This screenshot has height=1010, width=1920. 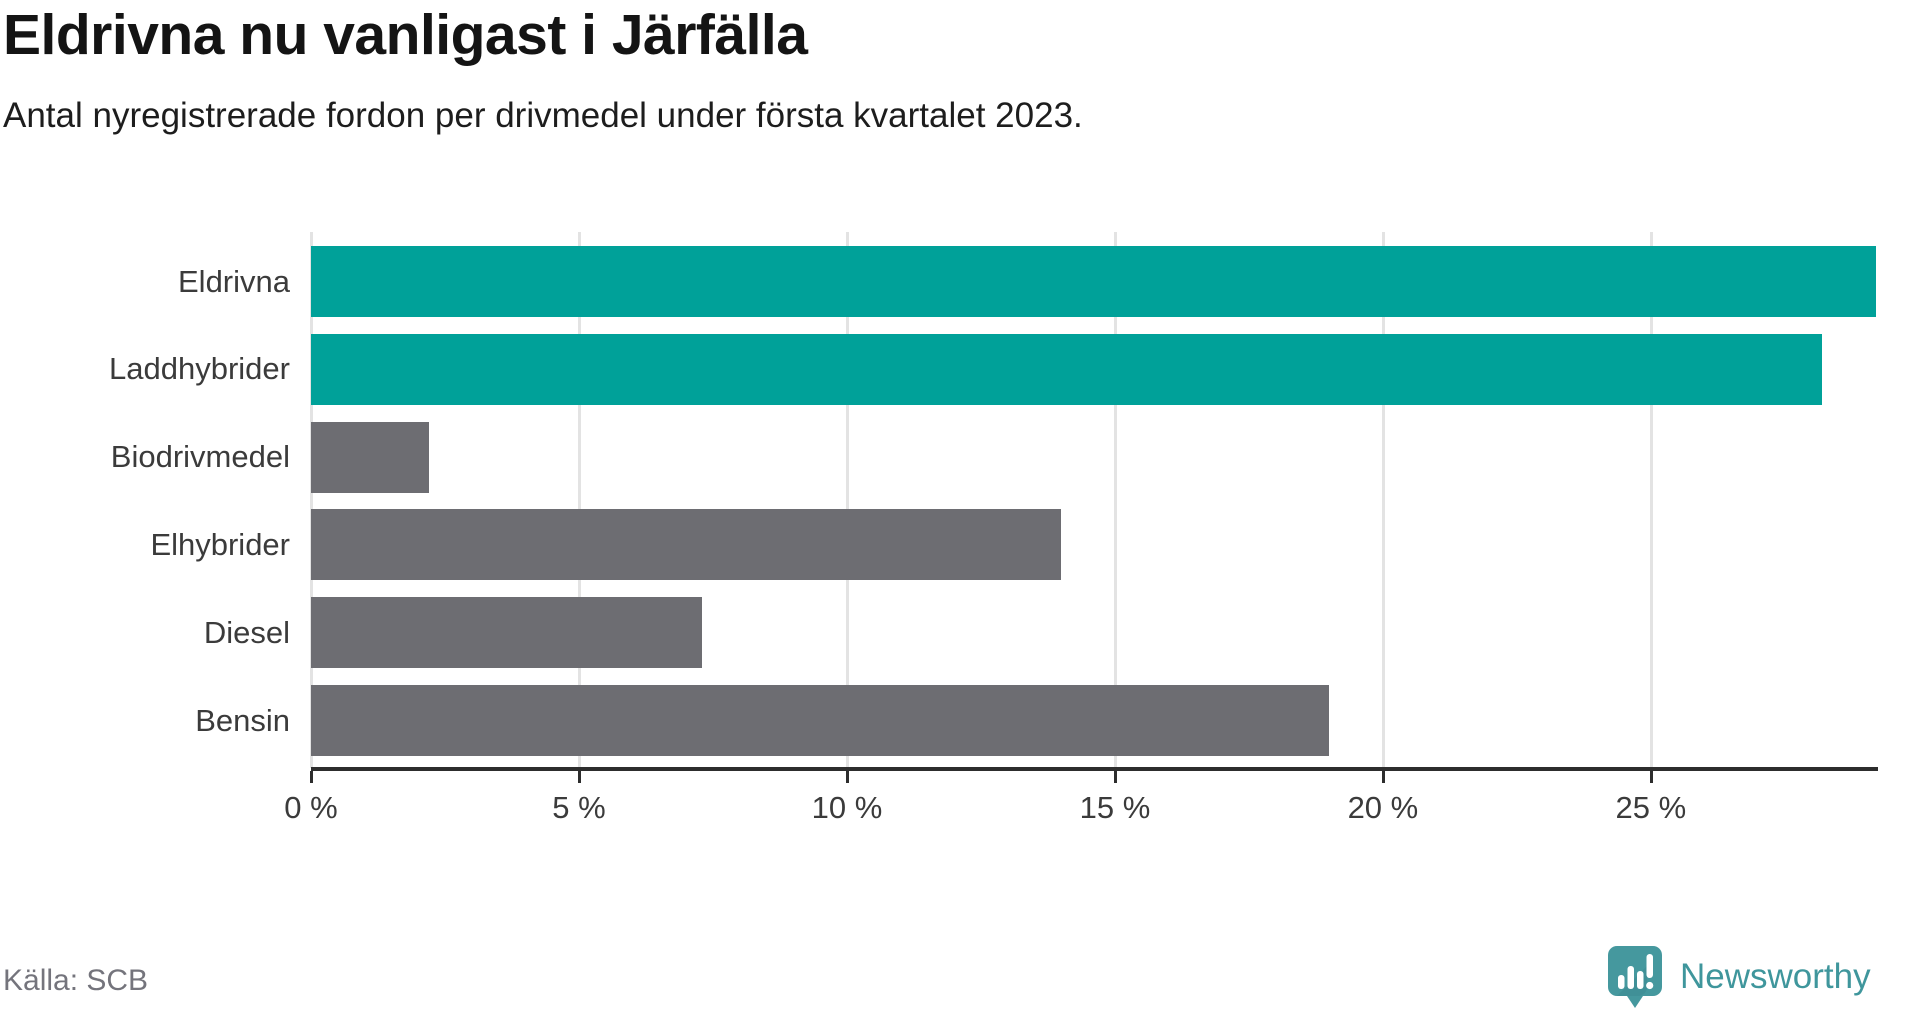 What do you see at coordinates (246, 632) in the screenshot?
I see `category-label: Diesel` at bounding box center [246, 632].